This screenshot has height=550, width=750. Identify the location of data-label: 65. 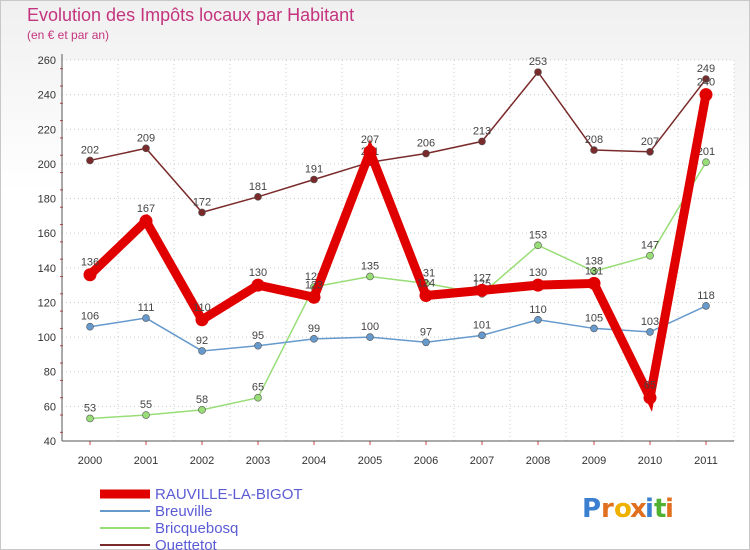
(650, 386).